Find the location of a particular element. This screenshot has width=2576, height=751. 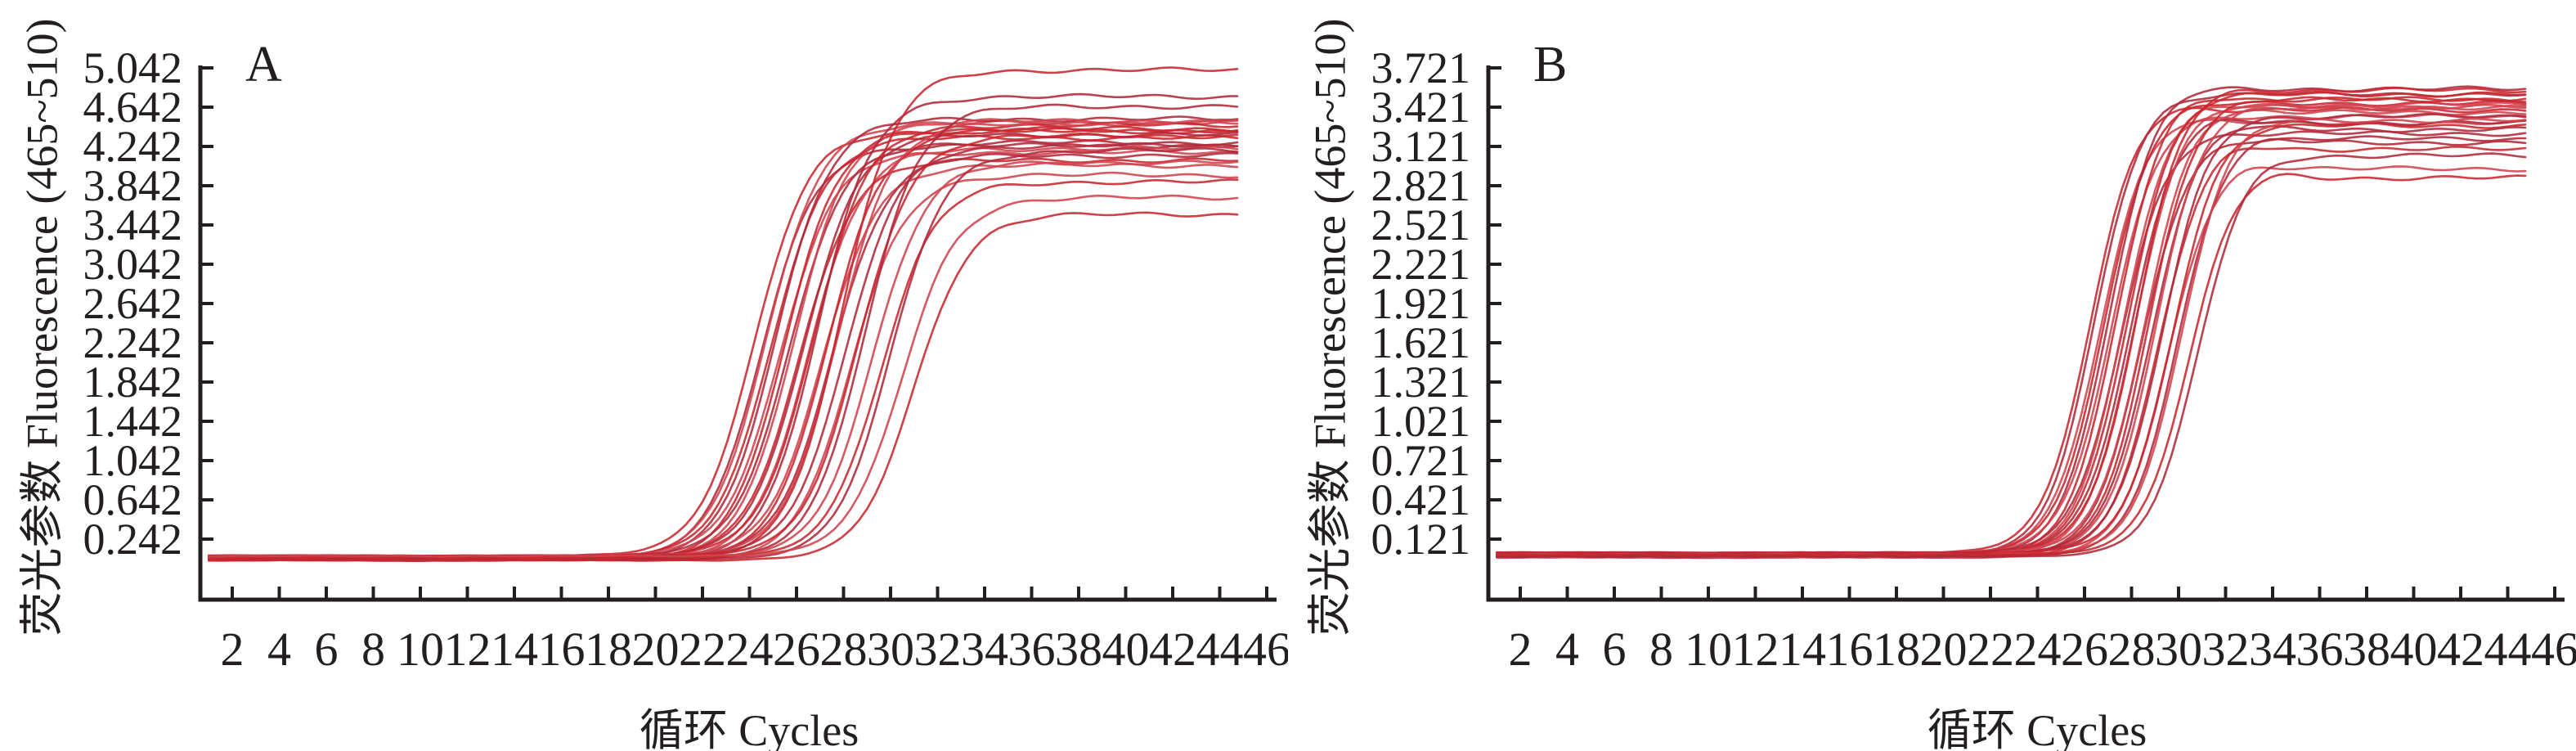

y-tick-label: 4.642 is located at coordinates (133, 107).